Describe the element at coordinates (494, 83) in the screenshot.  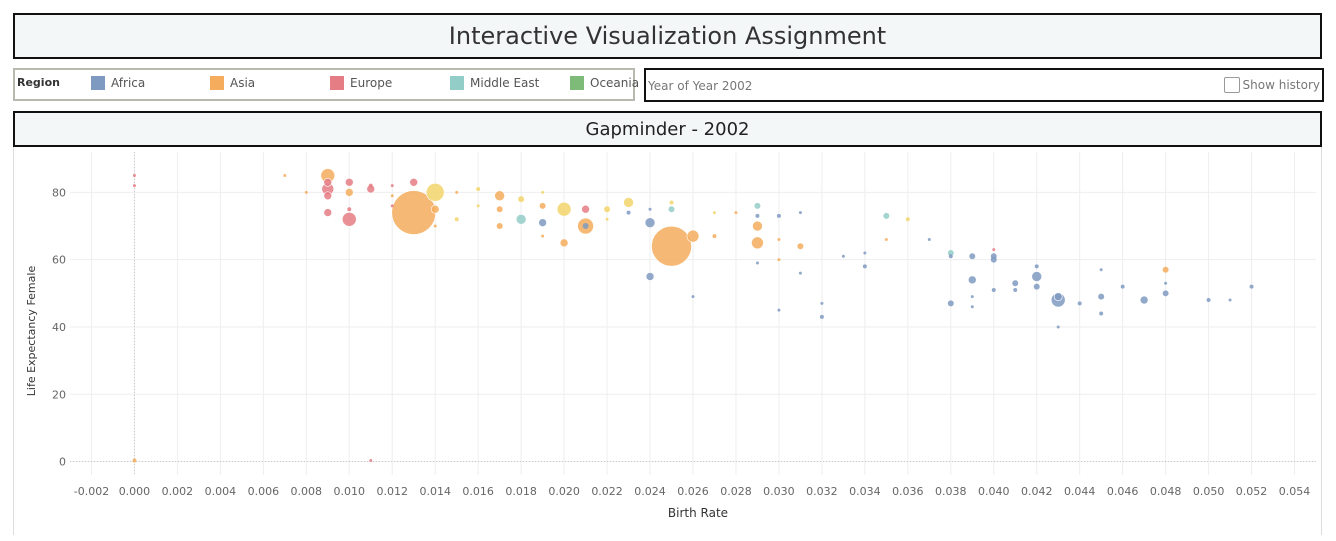
I see `legend-item-middle-east: Middle East` at that location.